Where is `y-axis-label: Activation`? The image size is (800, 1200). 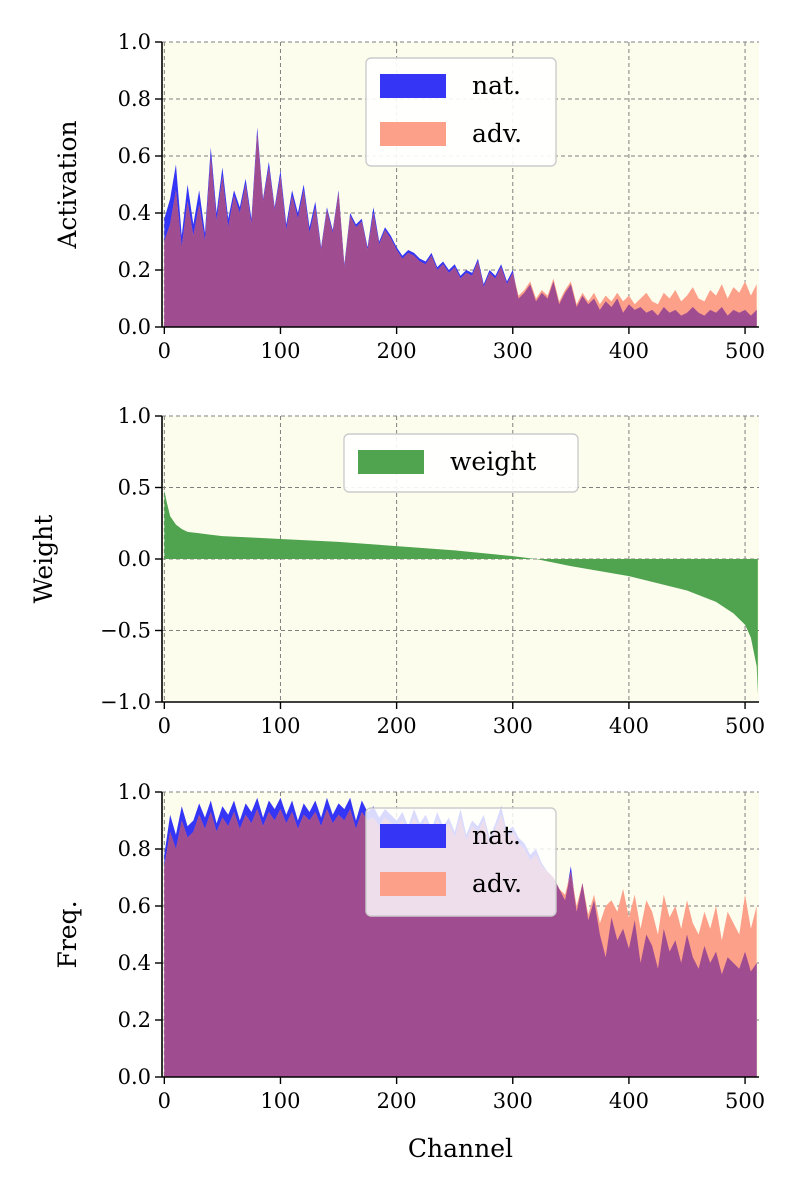 y-axis-label: Activation is located at coordinates (67, 184).